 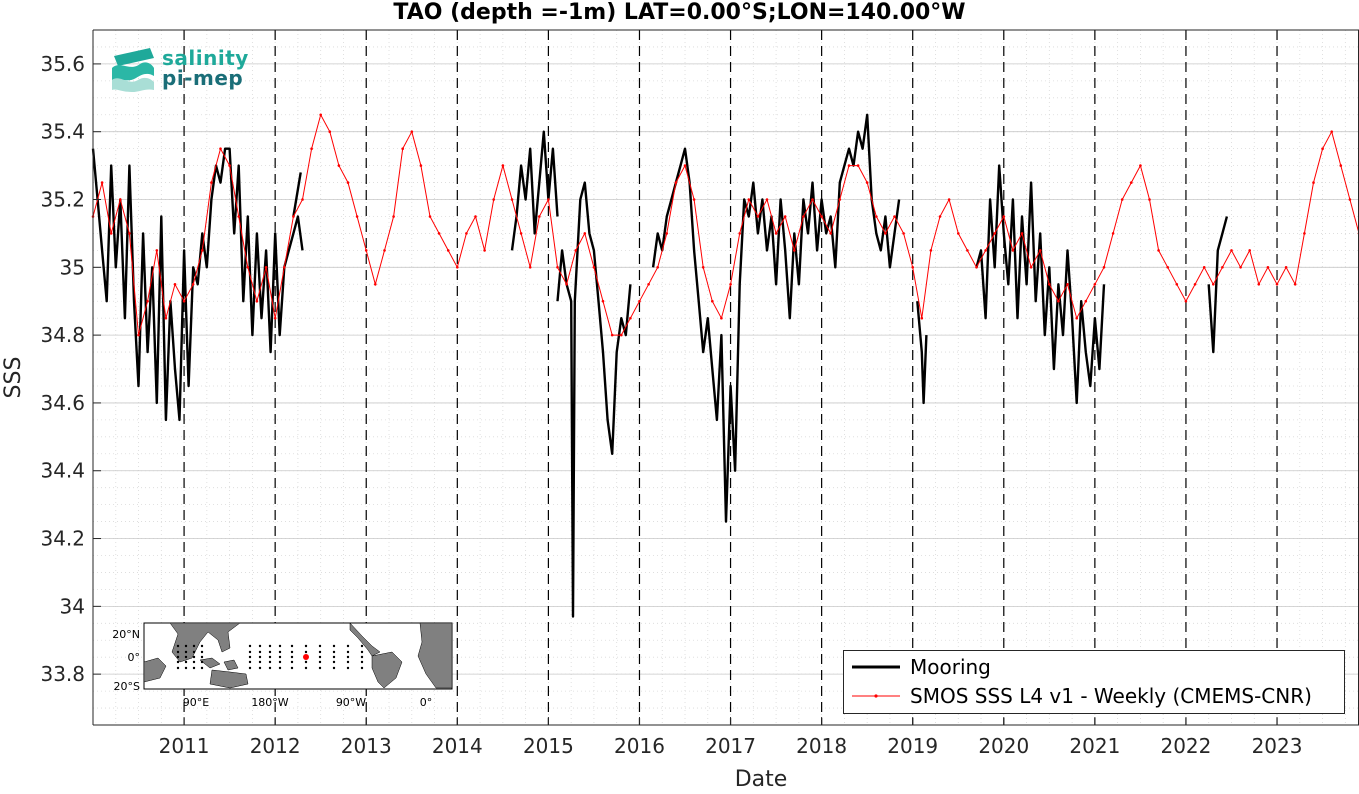 I want to click on legend-swatch-mooring, so click(x=876, y=667).